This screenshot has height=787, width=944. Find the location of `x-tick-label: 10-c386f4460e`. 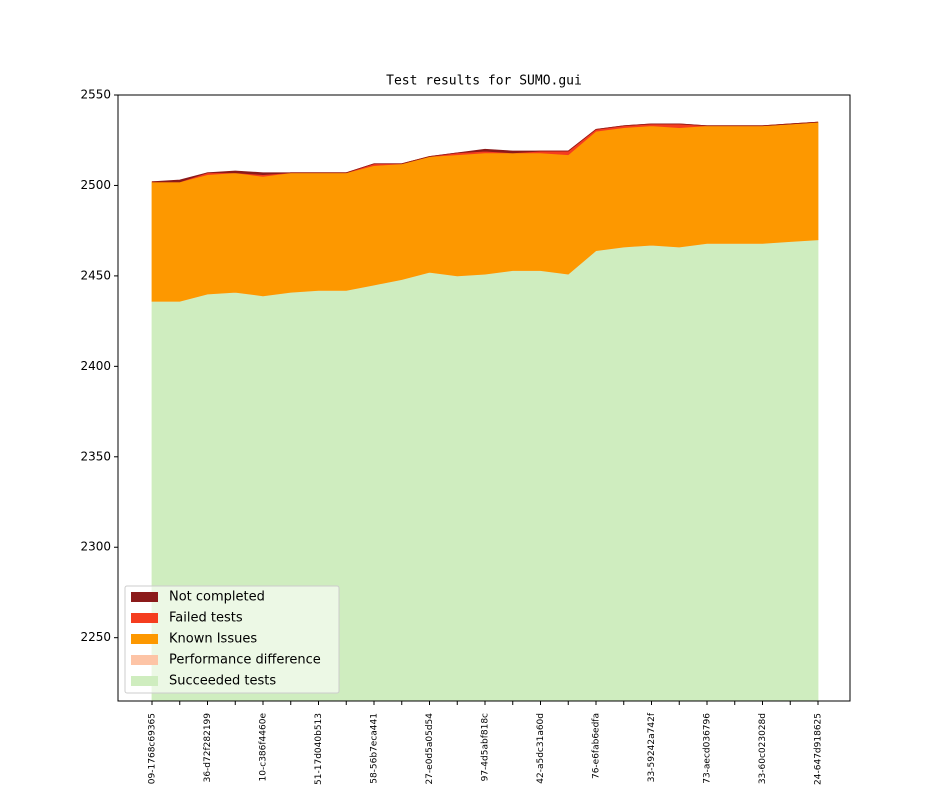

x-tick-label: 10-c386f4460e is located at coordinates (264, 747).